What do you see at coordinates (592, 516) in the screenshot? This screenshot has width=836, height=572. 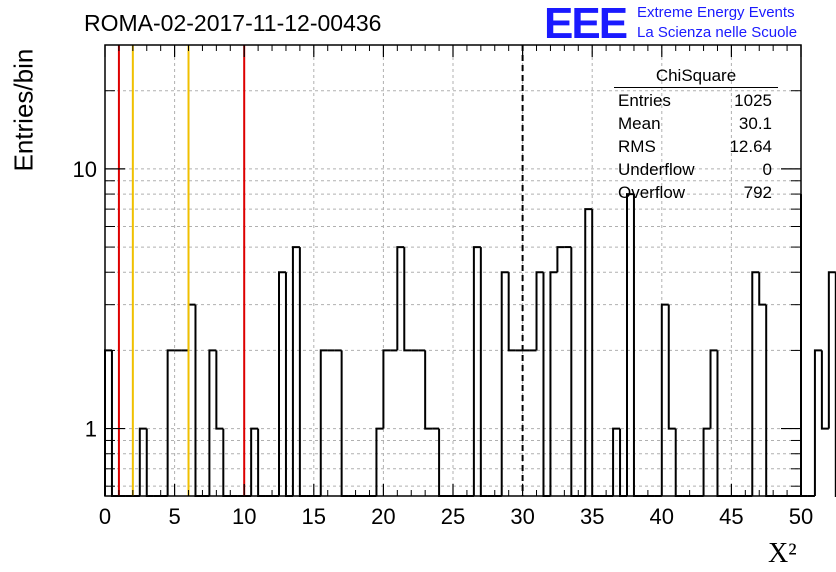 I see `x-tick-label: 35` at bounding box center [592, 516].